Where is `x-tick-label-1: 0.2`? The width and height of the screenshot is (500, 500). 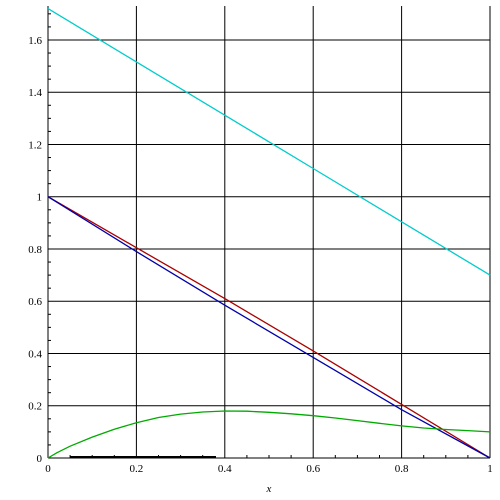 x-tick-label-1: 0.2 is located at coordinates (137, 469).